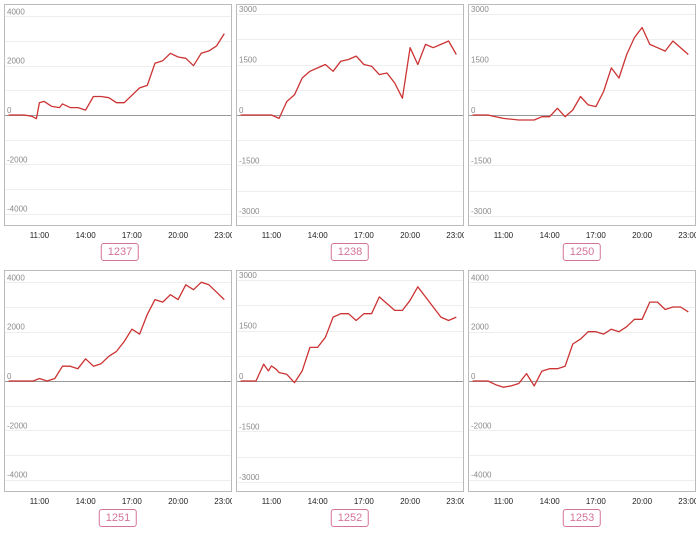  What do you see at coordinates (582, 252) in the screenshot?
I see `chart-id-badge: 1250` at bounding box center [582, 252].